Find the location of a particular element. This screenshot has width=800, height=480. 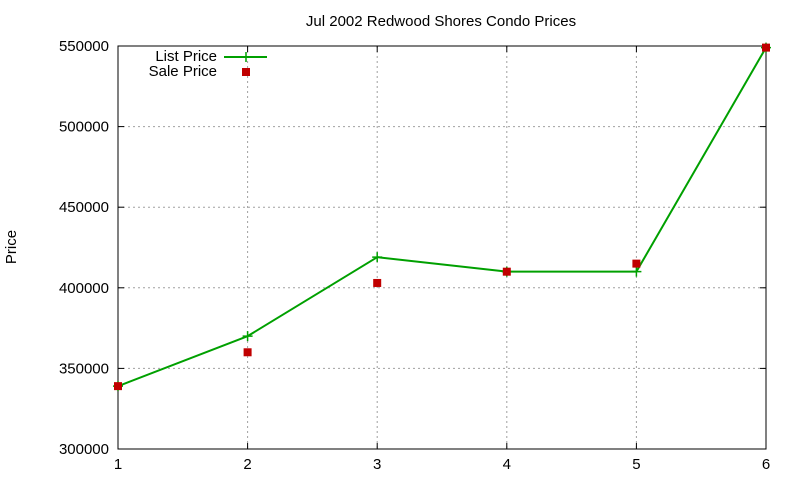

legend-marker-list-price is located at coordinates (246, 57).